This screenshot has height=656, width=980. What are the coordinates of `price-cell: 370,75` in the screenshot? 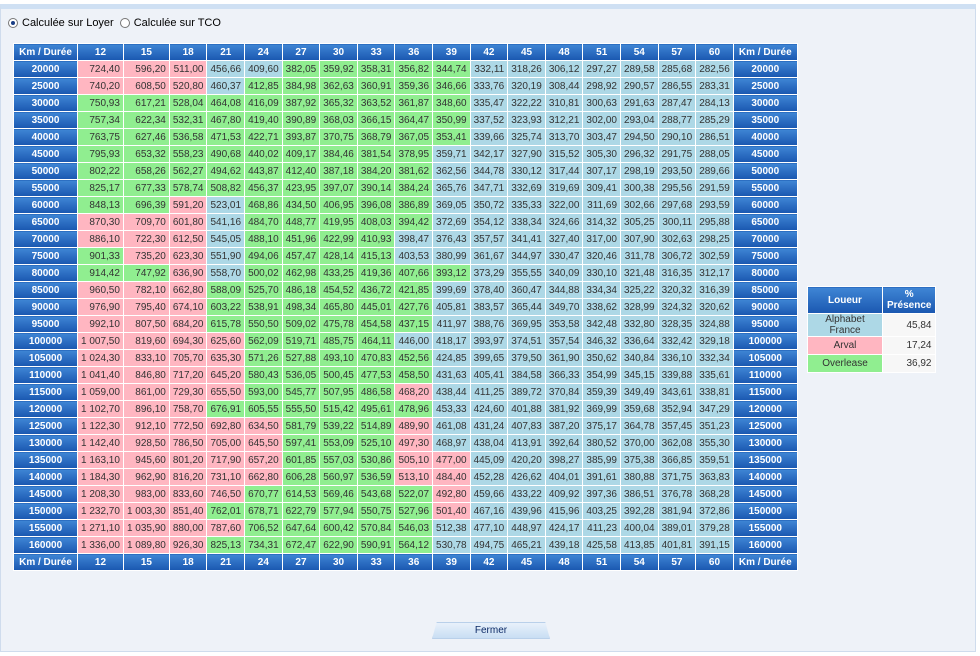 It's located at (338, 137).